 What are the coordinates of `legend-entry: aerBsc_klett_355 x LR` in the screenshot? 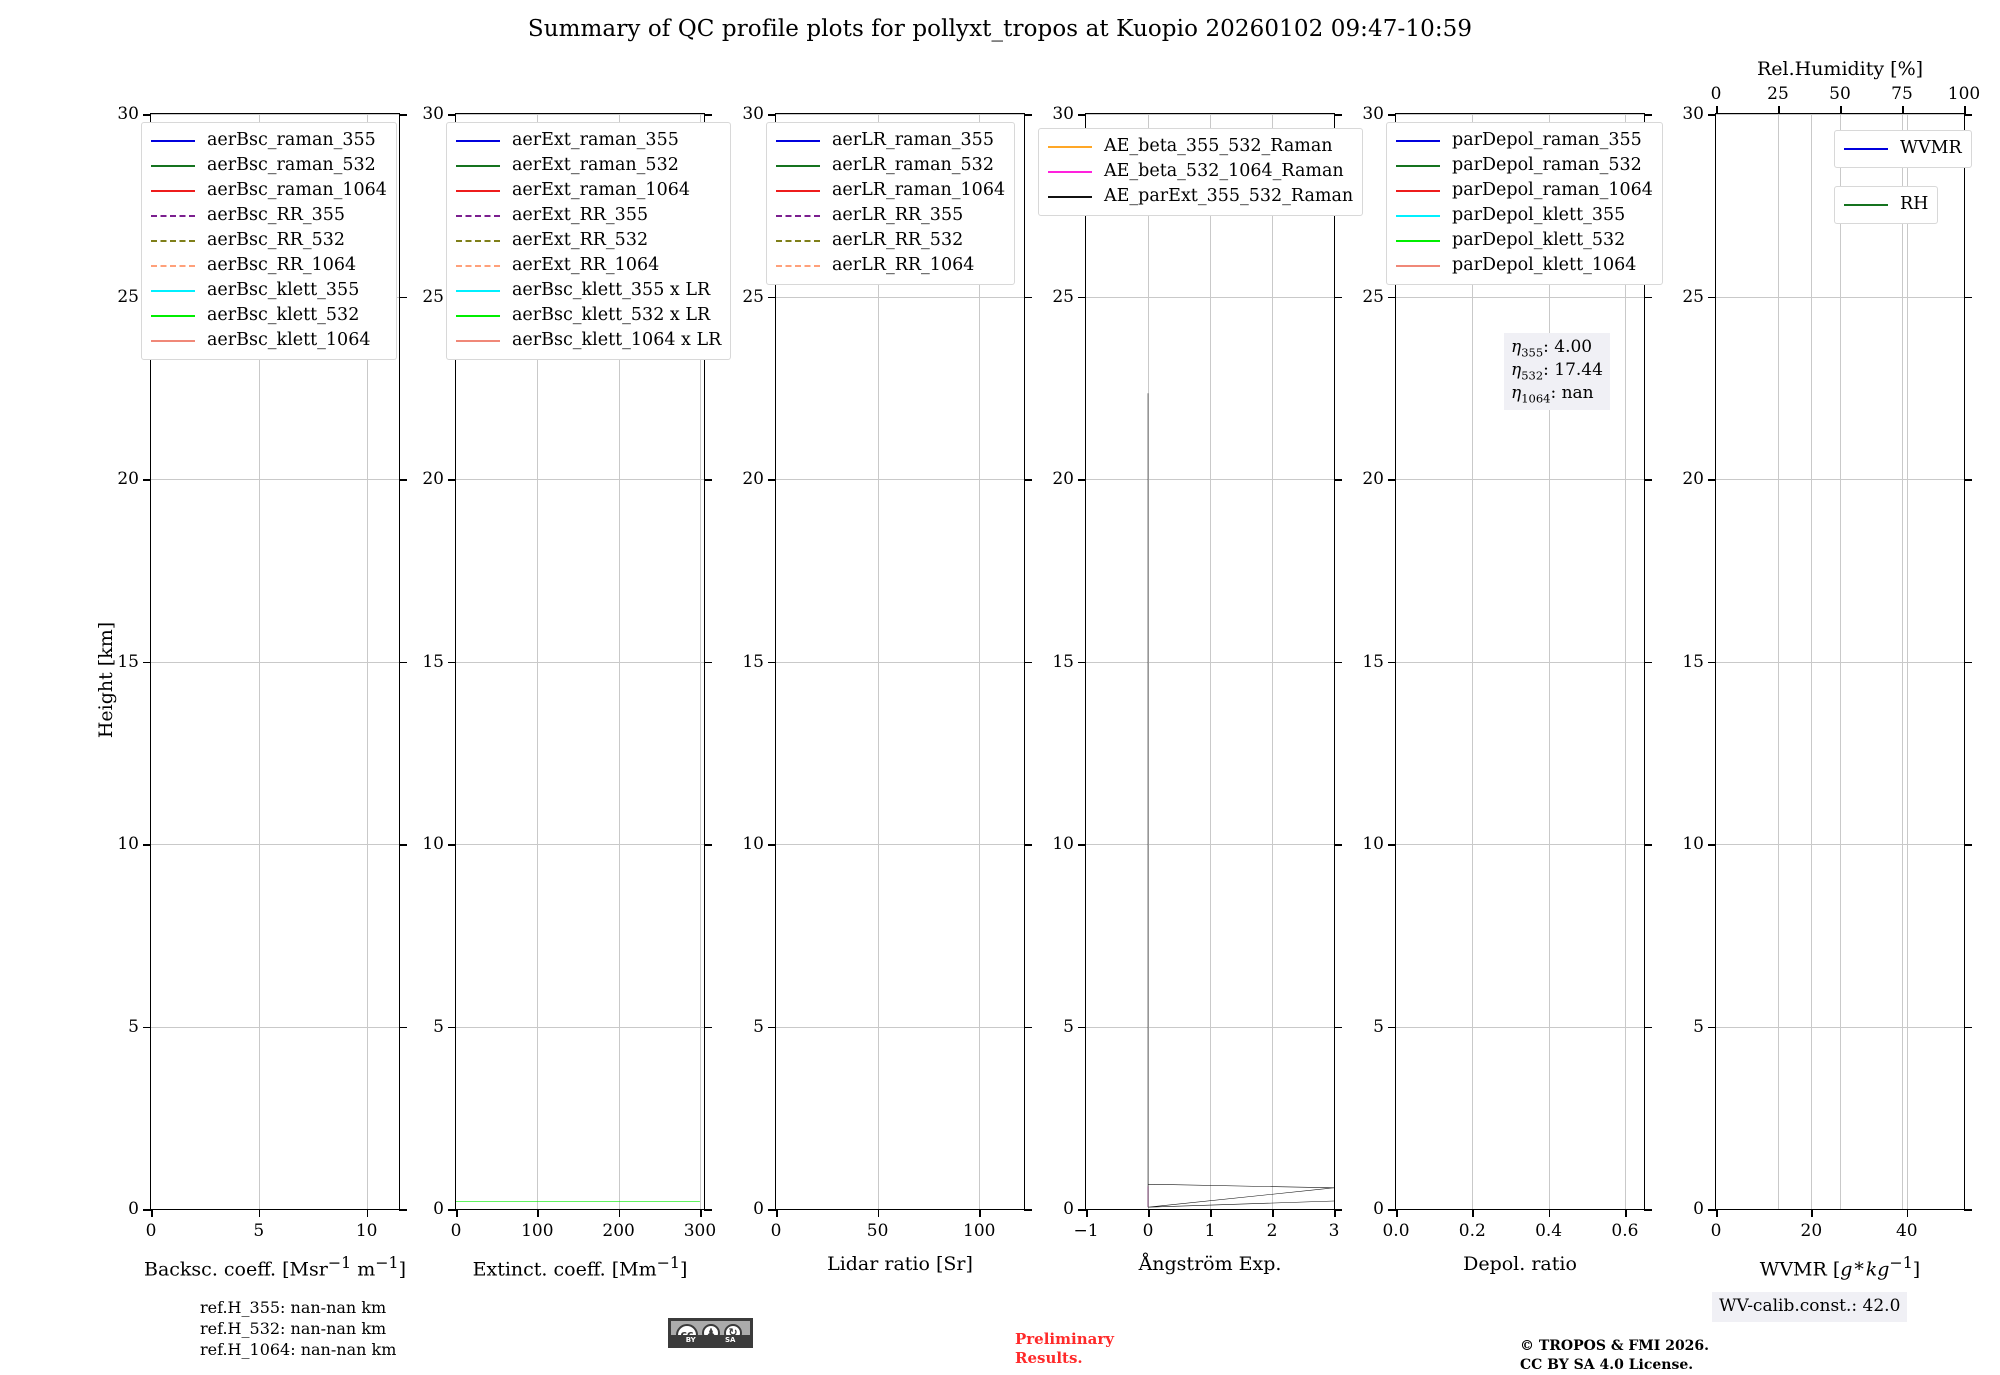 It's located at (588, 290).